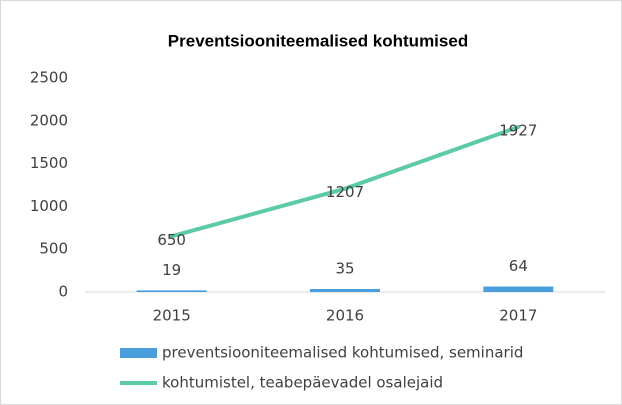 Image resolution: width=622 pixels, height=405 pixels. Describe the element at coordinates (138, 353) in the screenshot. I see `legend-swatch` at that location.